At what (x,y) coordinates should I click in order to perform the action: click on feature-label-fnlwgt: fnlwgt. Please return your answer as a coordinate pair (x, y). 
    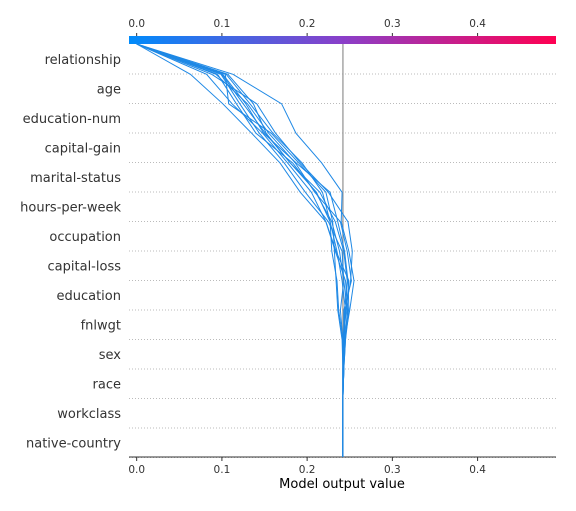
    Looking at the image, I should click on (101, 326).